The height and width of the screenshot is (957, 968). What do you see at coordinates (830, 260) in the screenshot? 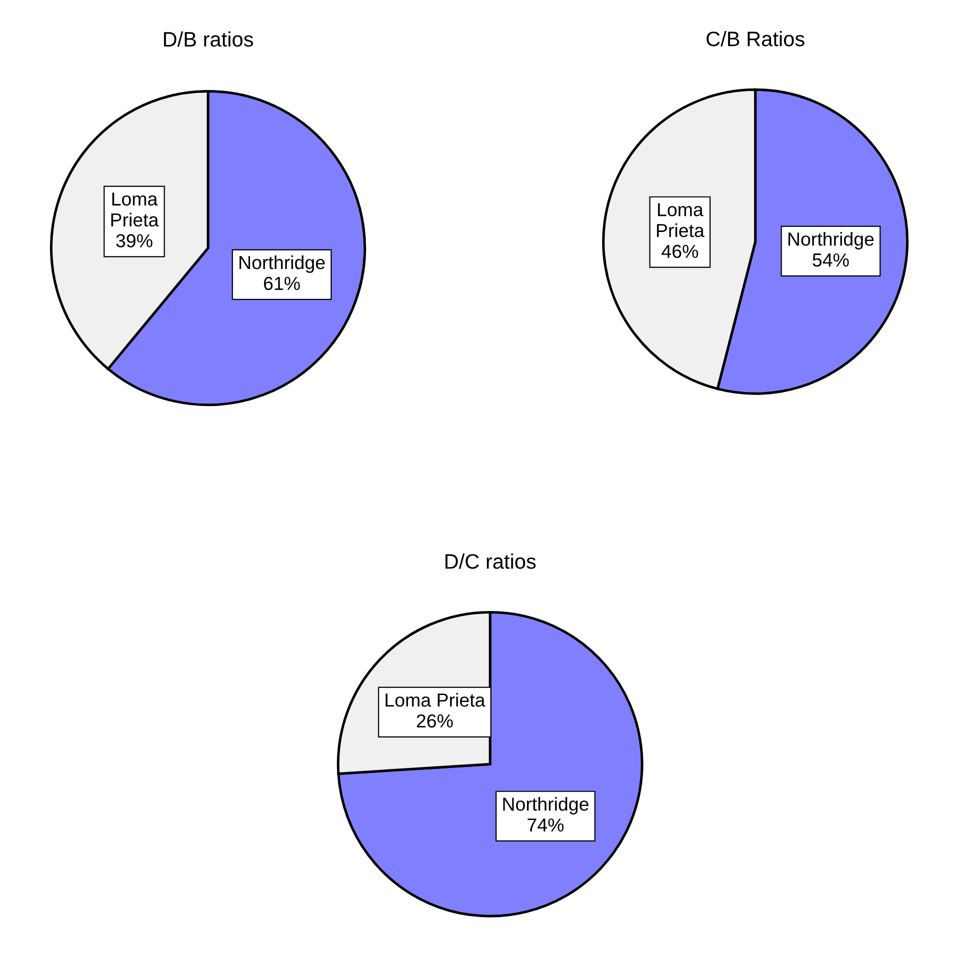
I see `data-label: 54%` at bounding box center [830, 260].